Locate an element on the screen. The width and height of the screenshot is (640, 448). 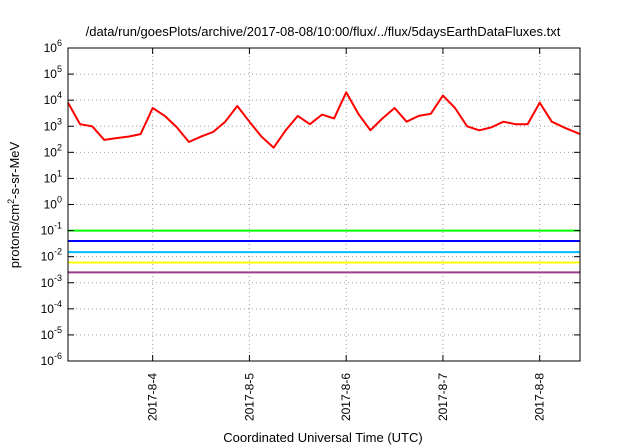
y-tick-exponent: -3 is located at coordinates (58, 278).